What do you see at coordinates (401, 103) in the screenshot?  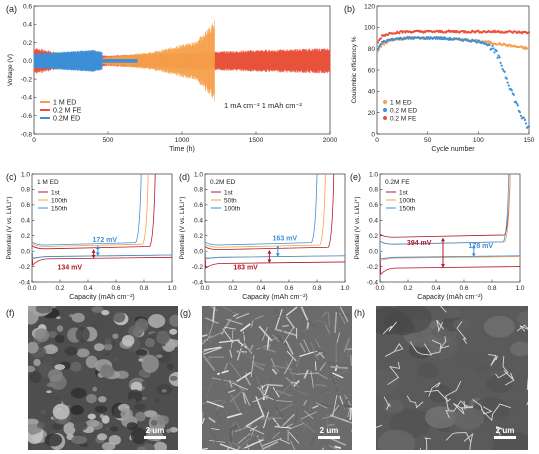 I see `legend-label: 1 M ED` at bounding box center [401, 103].